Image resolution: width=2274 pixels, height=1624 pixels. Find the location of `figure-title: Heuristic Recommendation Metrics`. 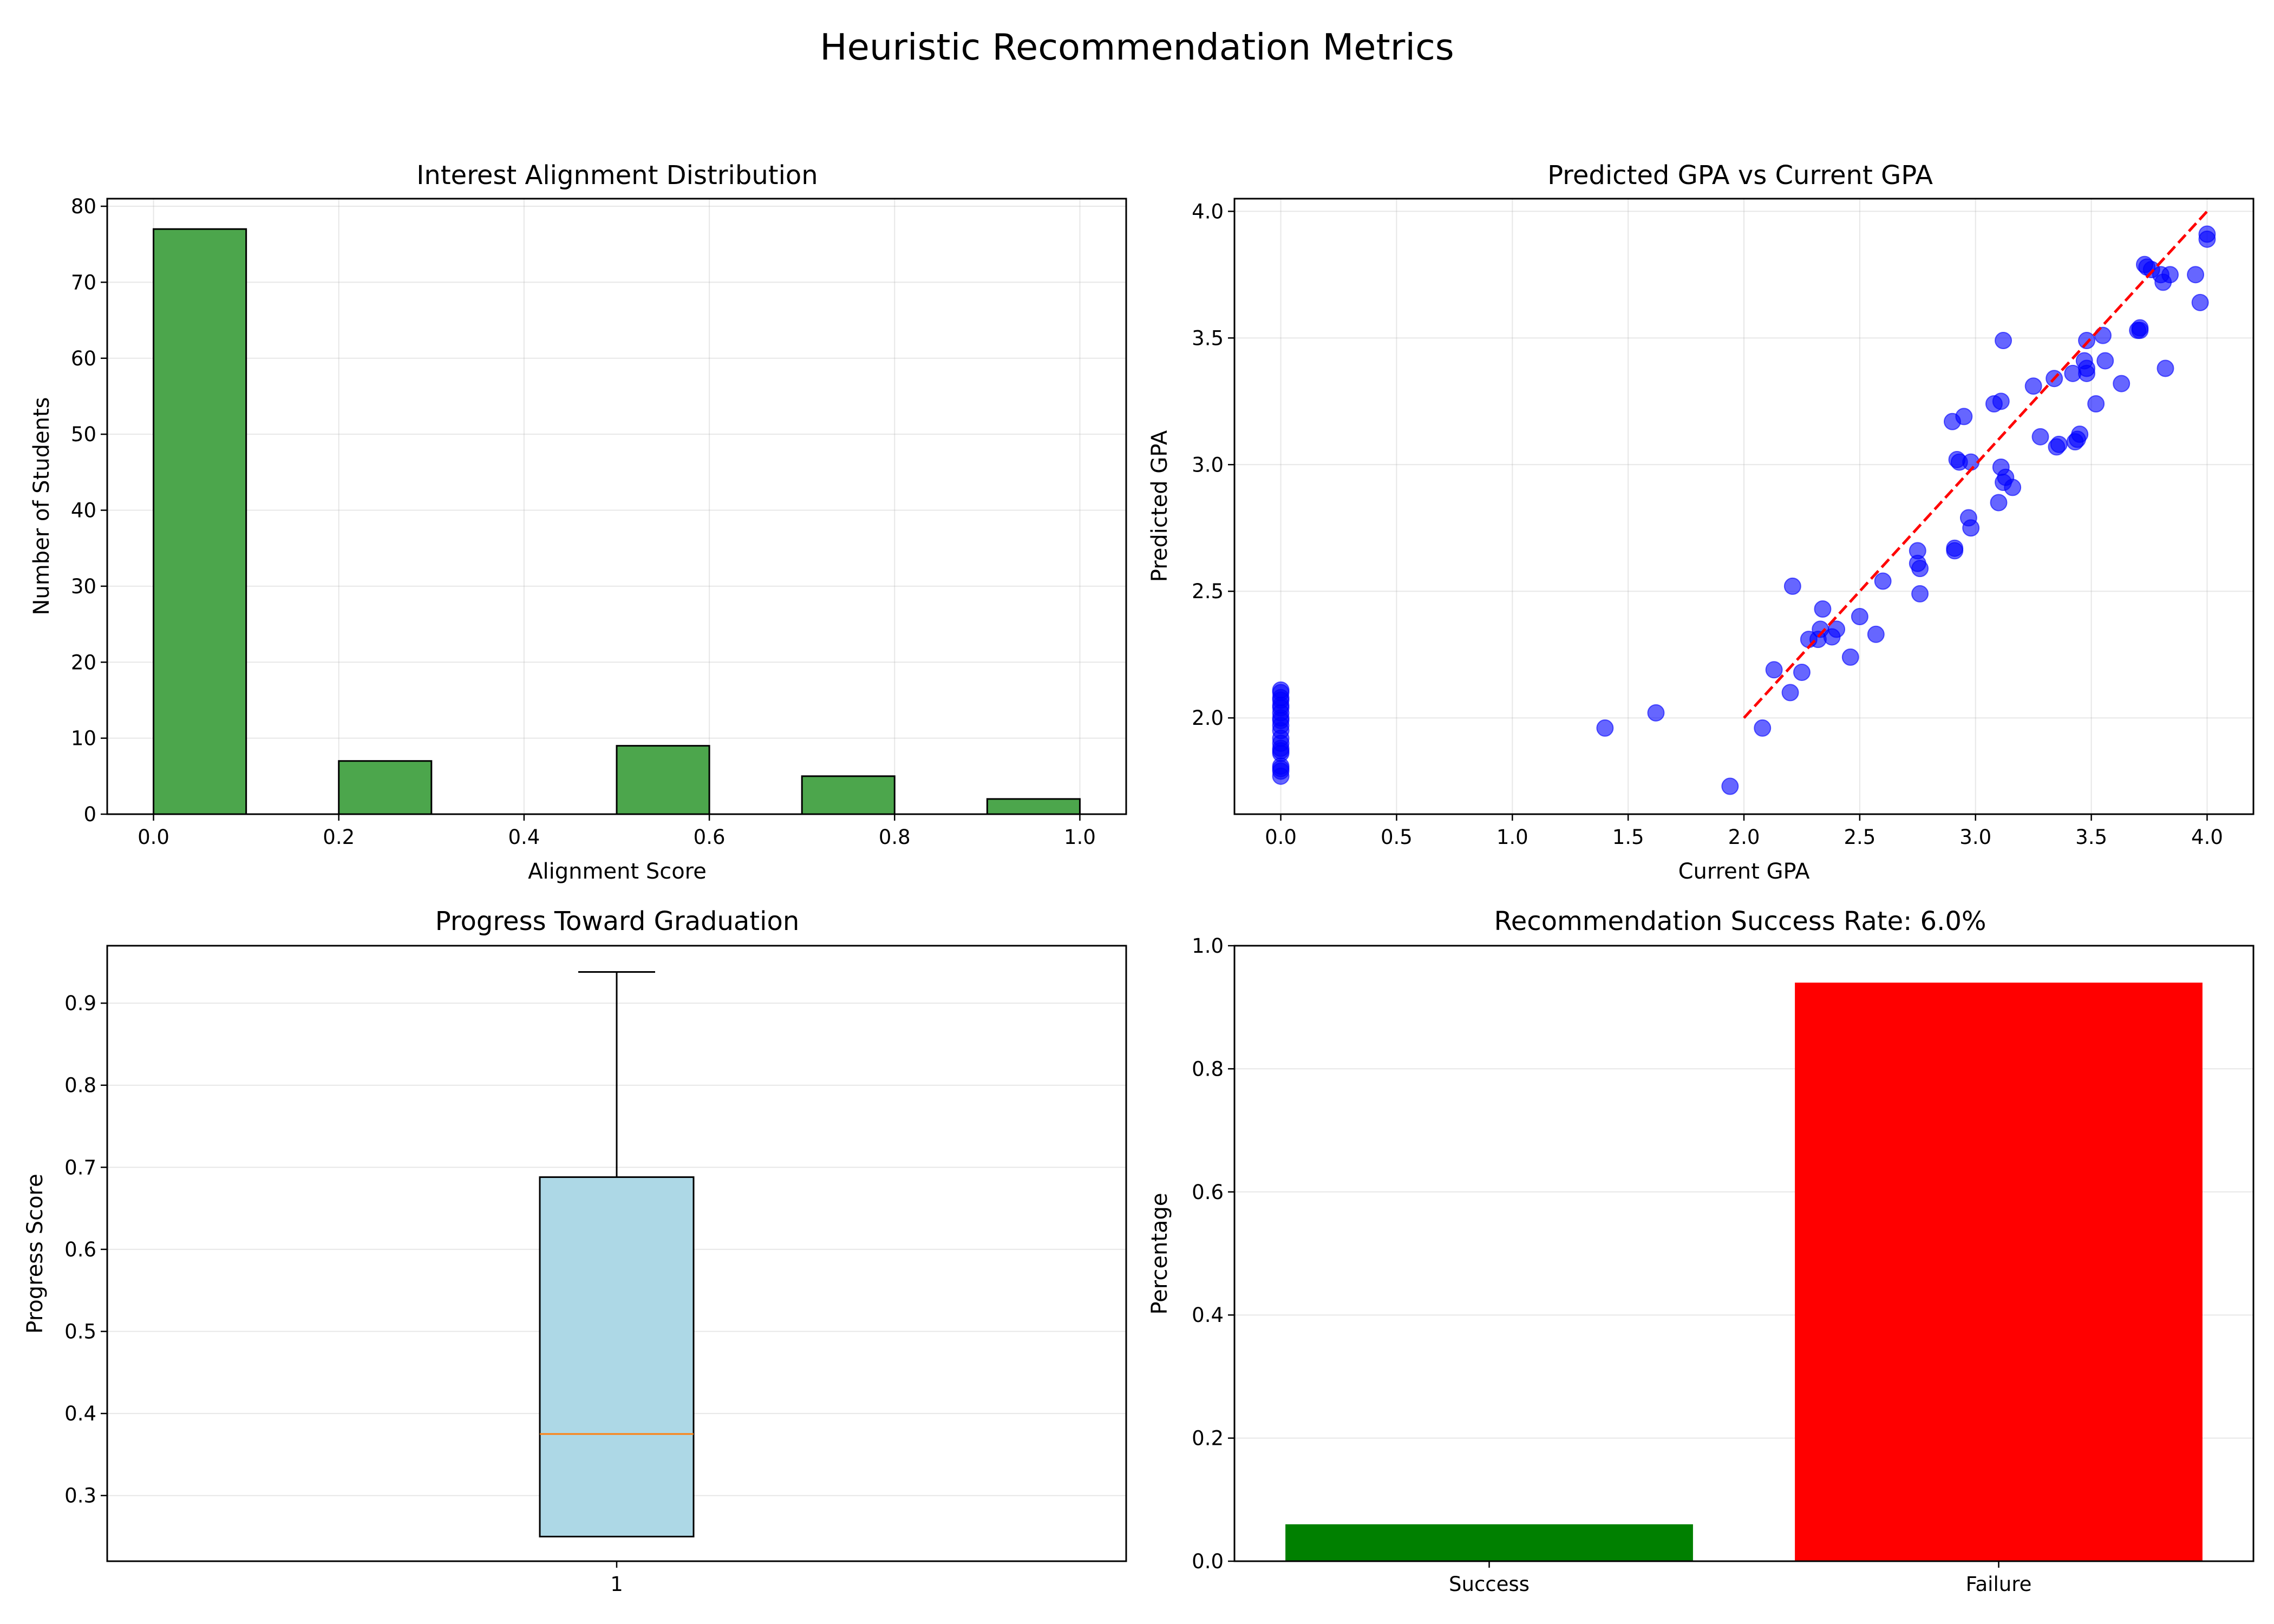

figure-title: Heuristic Recommendation Metrics is located at coordinates (1137, 47).